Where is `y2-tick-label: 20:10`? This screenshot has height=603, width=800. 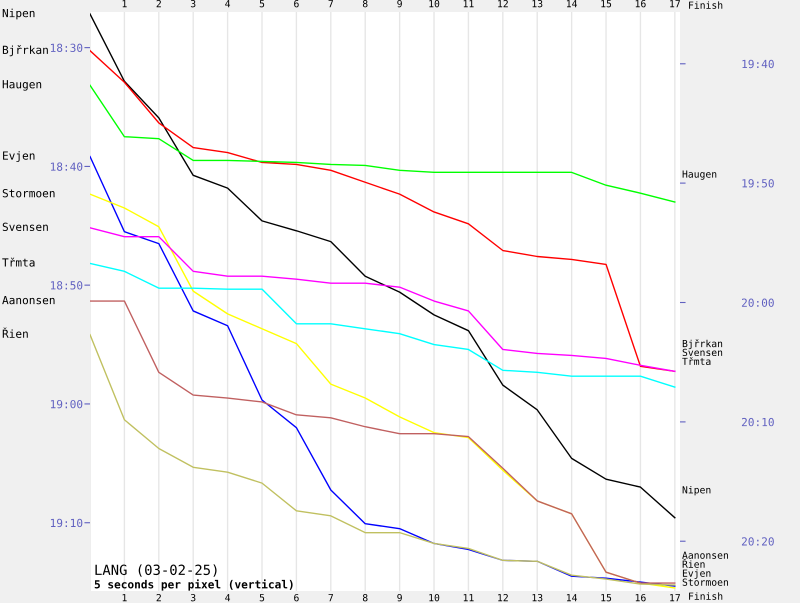
y2-tick-label: 20:10 is located at coordinates (758, 422).